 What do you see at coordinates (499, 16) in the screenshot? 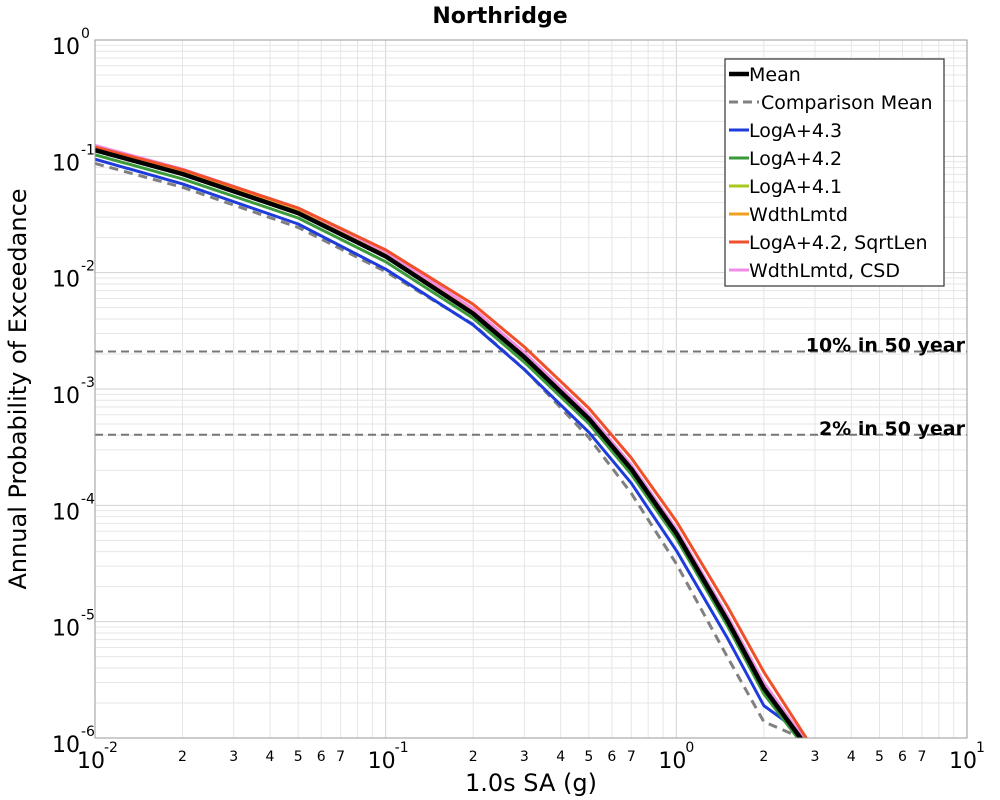
I see `chart-title: Northridge` at bounding box center [499, 16].